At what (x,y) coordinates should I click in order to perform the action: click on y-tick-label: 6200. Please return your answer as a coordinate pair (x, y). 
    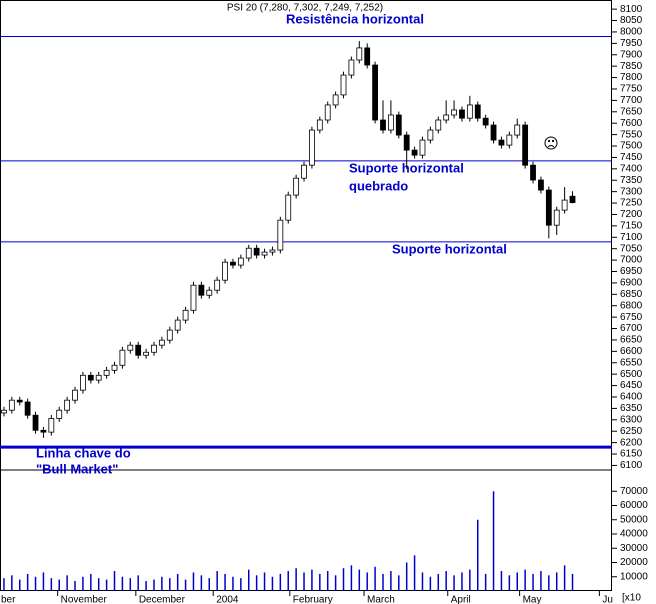
    Looking at the image, I should click on (631, 442).